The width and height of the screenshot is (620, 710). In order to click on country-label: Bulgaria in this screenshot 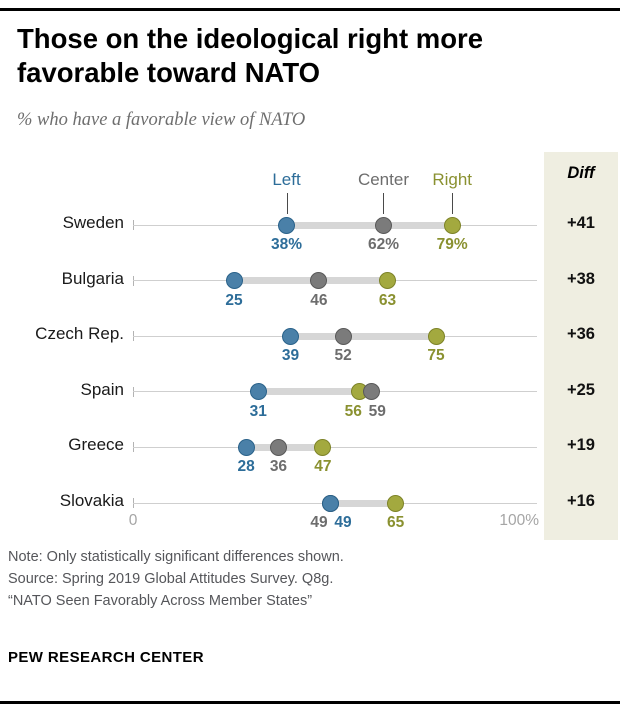, I will do `click(92, 278)`.